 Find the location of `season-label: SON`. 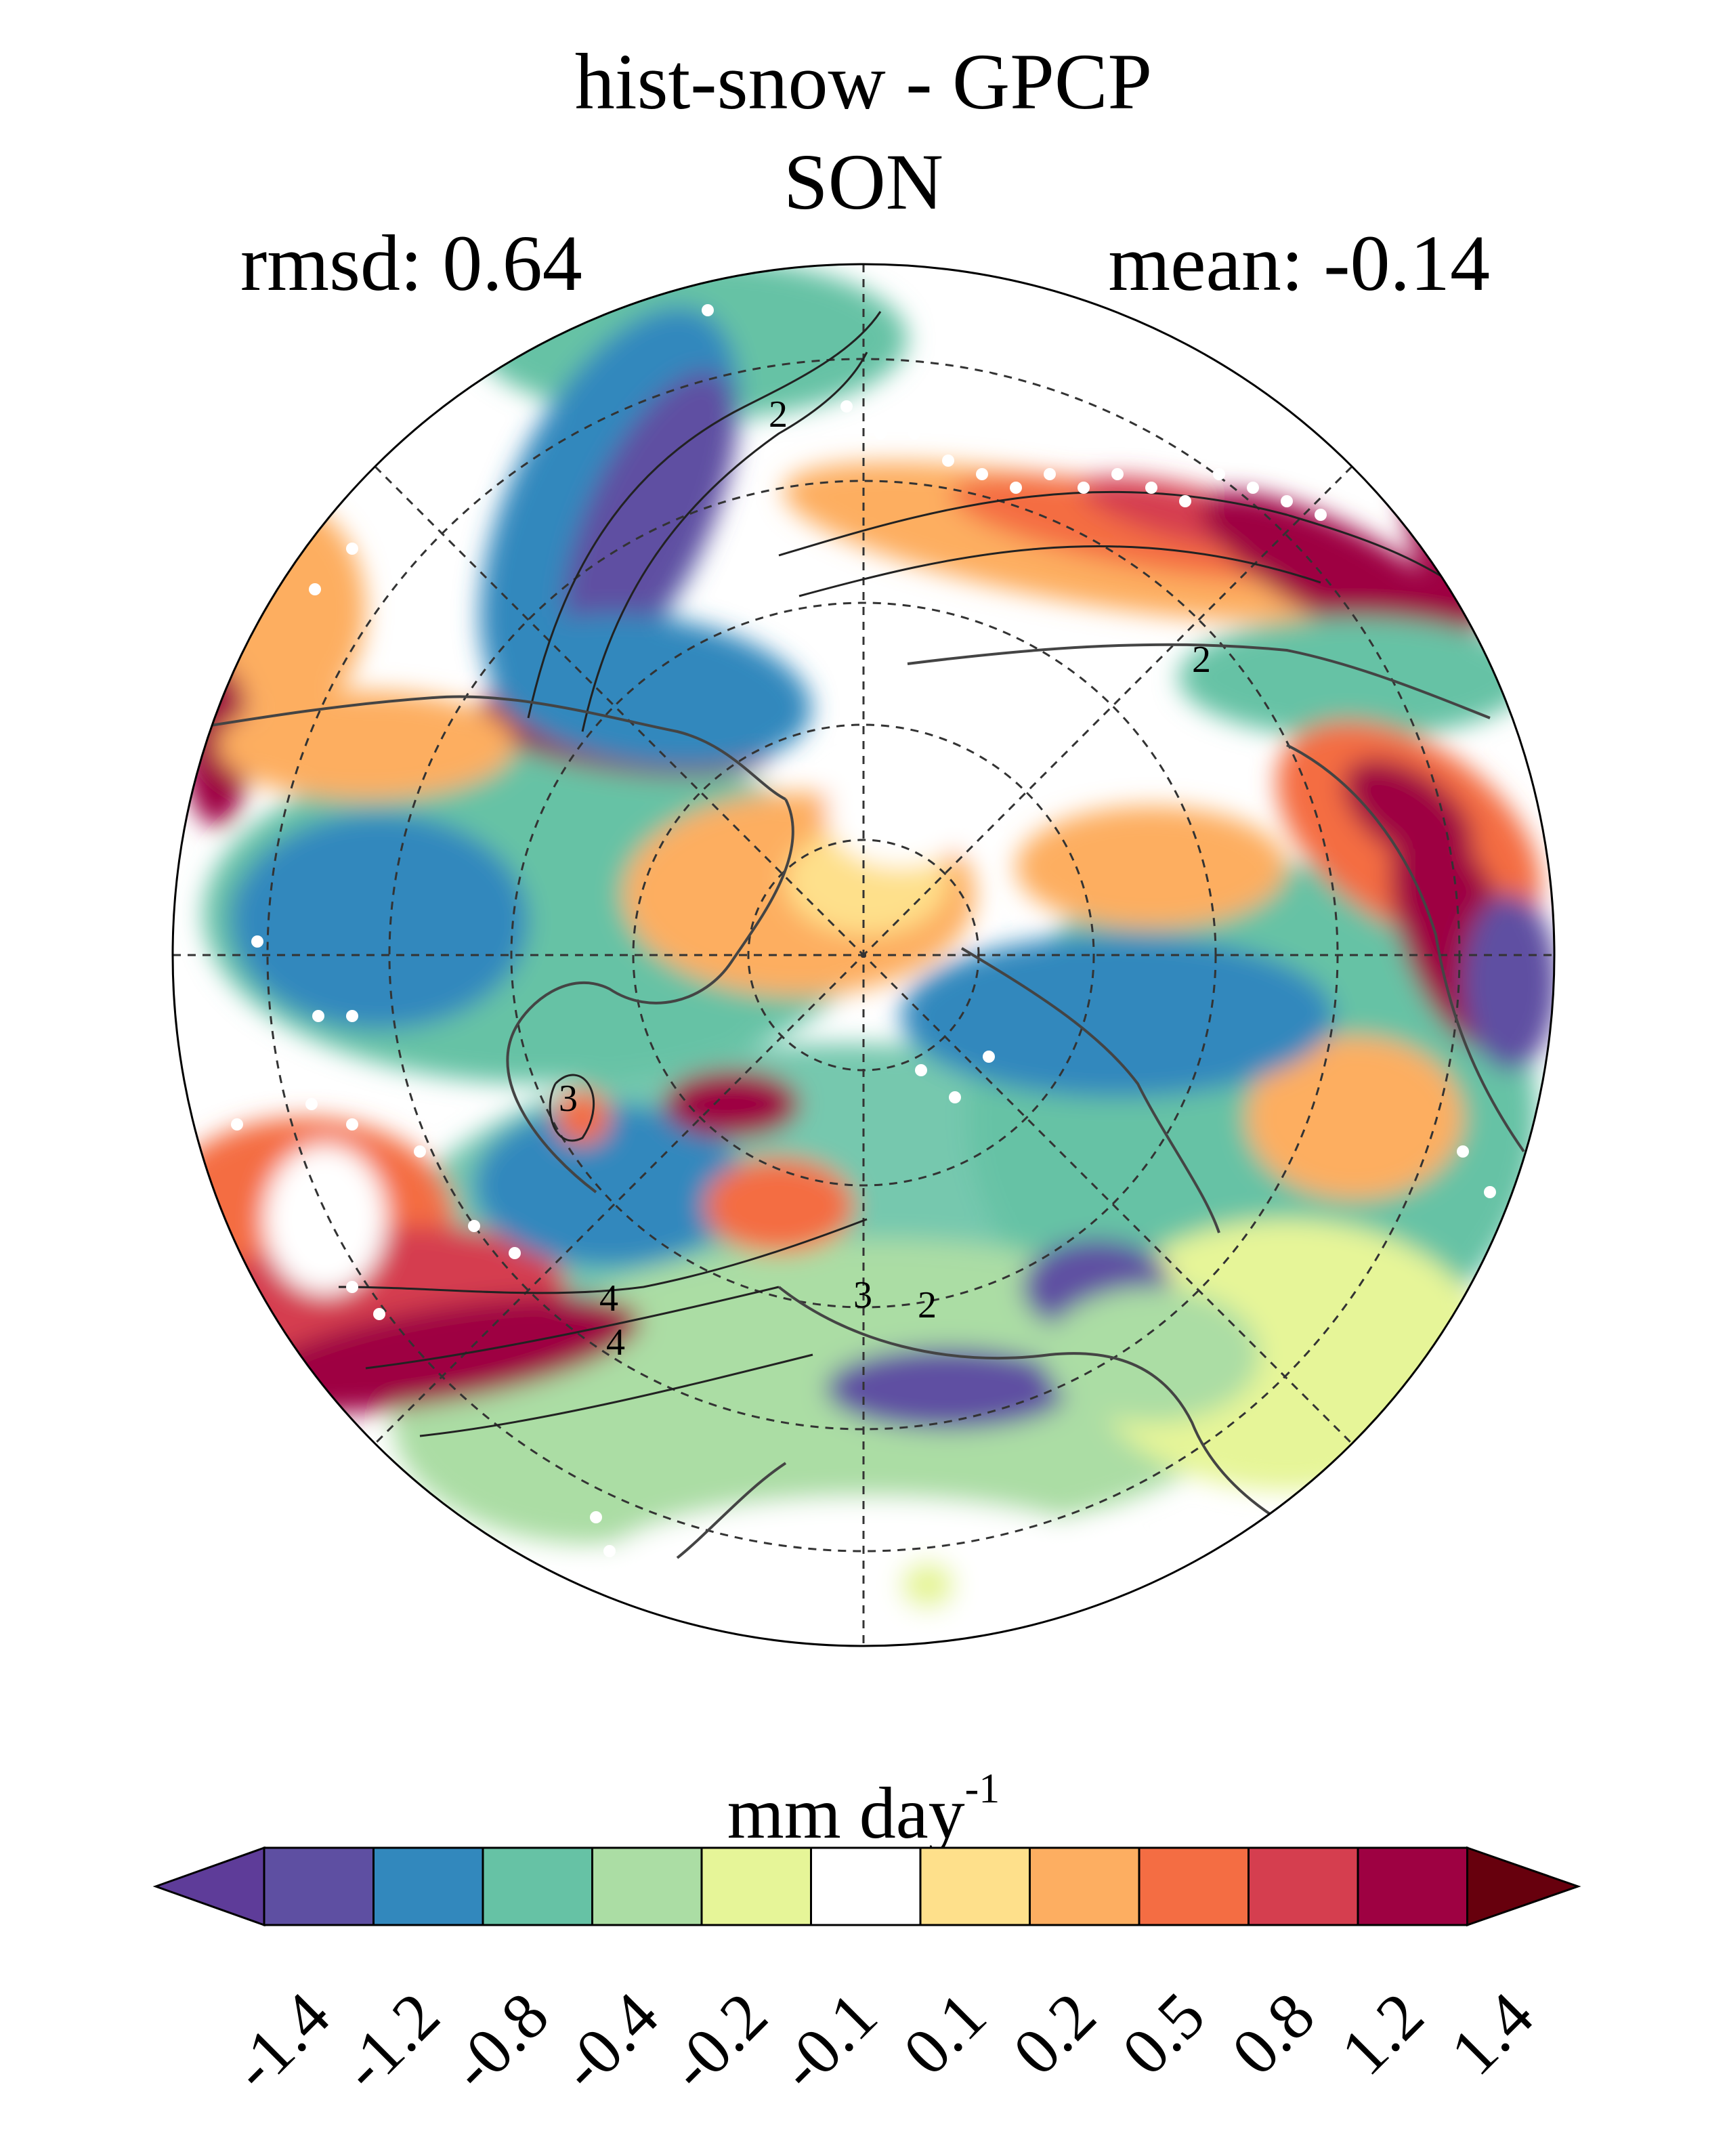

season-label: SON is located at coordinates (863, 182).